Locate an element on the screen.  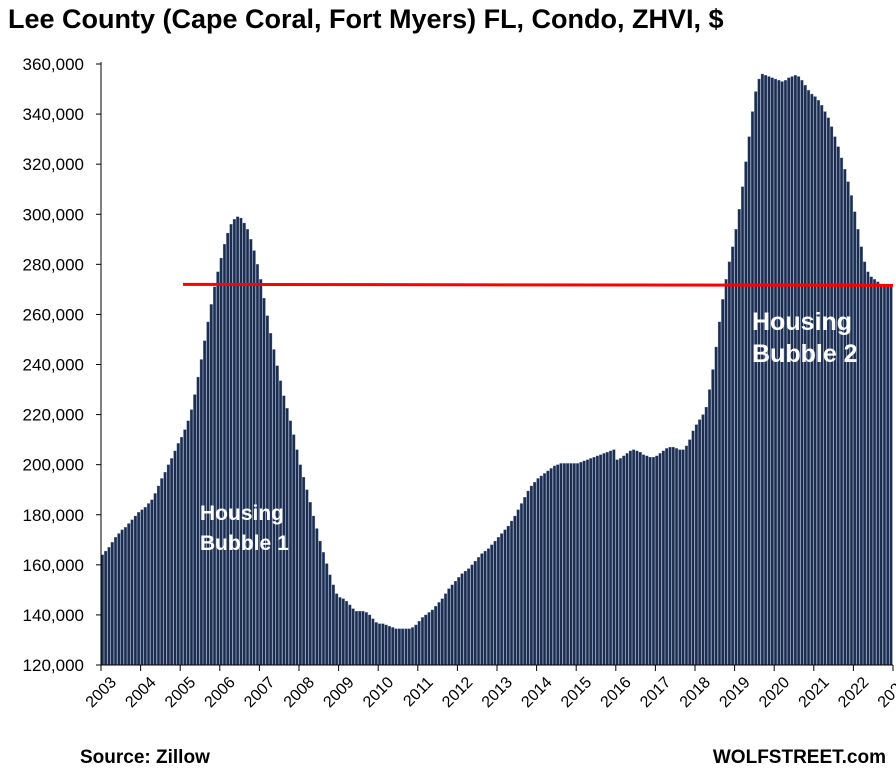
x-tick-label: 2012 is located at coordinates (457, 692).